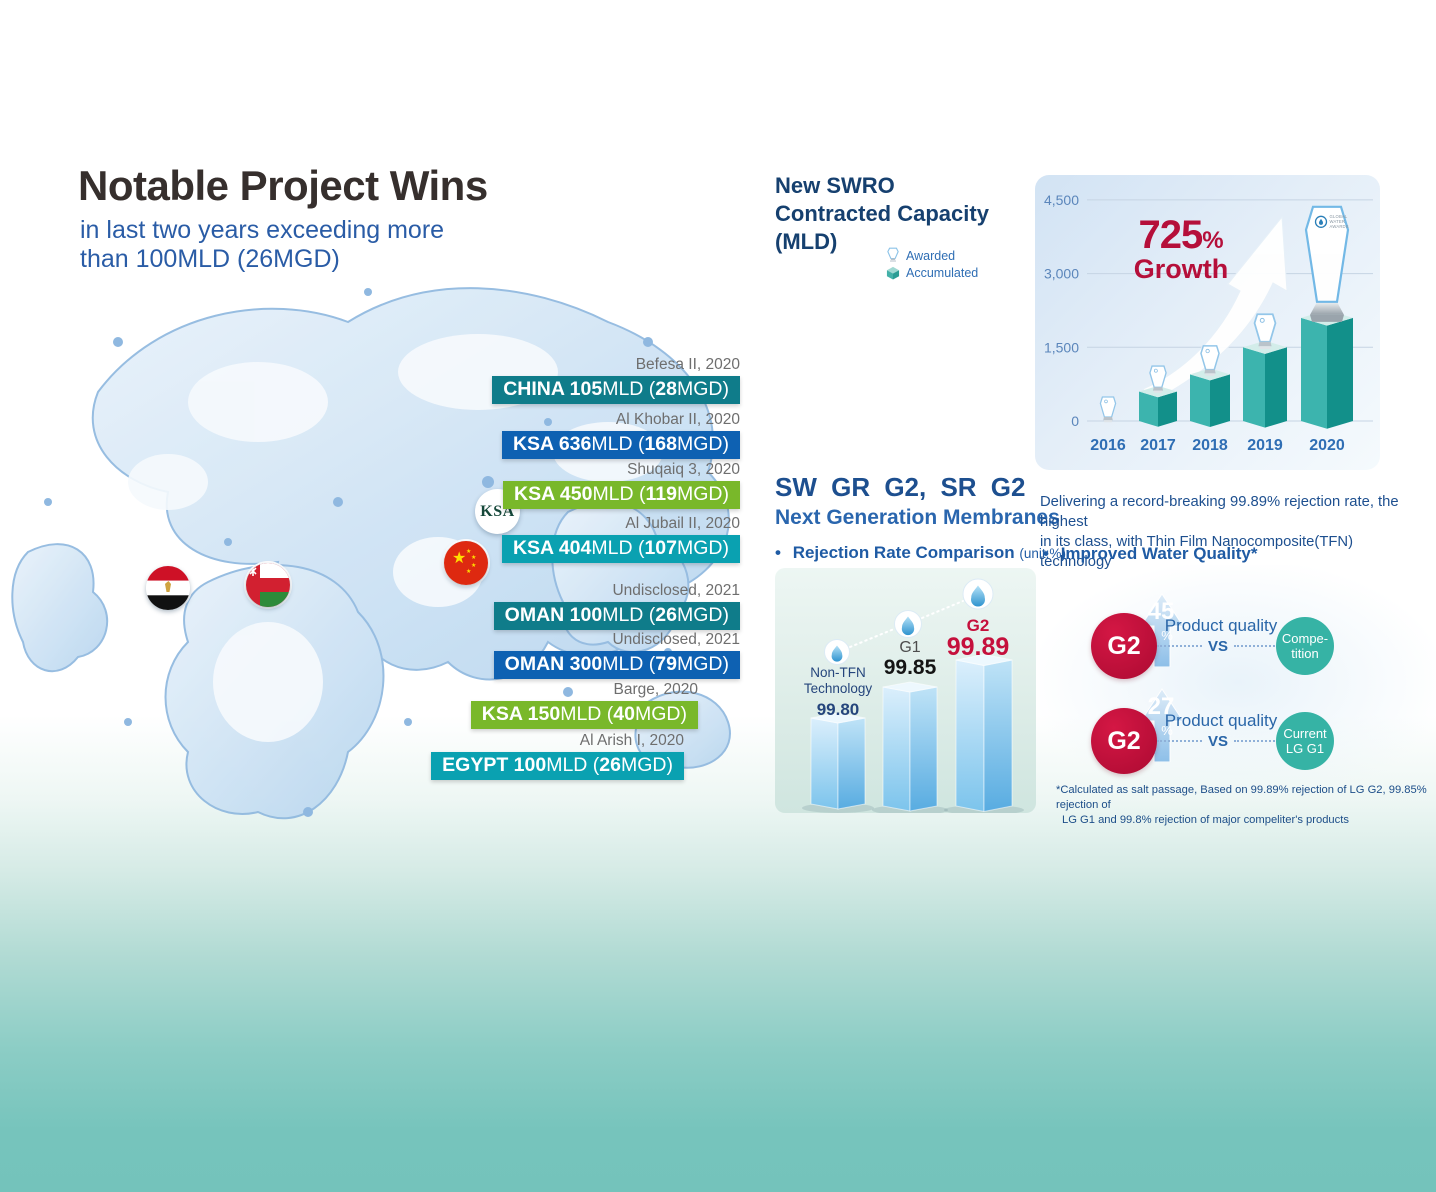  Describe the element at coordinates (835, 185) in the screenshot. I see `capacity-heading-line1: New SWRO` at that location.